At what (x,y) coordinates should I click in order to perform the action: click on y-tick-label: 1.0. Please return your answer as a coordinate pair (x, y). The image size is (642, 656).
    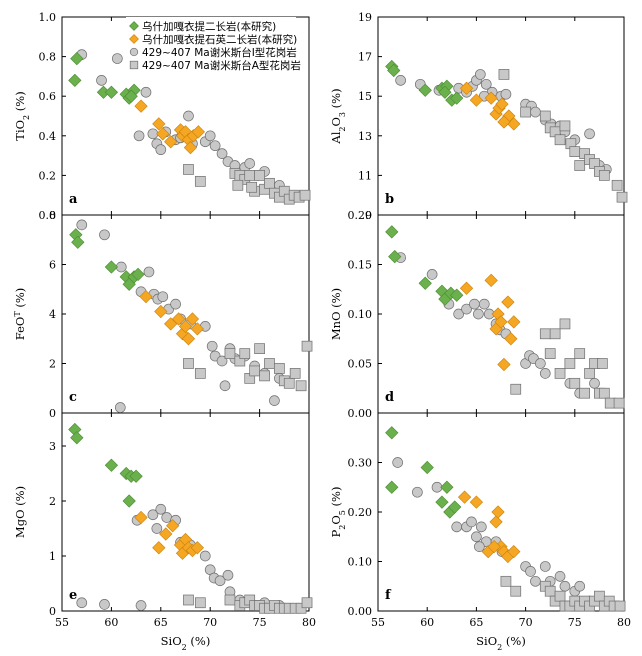
    Looking at the image, I should click on (48, 17).